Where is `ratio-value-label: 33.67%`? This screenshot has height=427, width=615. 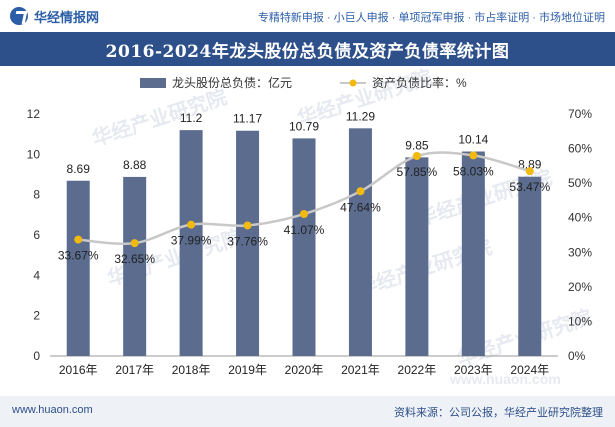
ratio-value-label: 33.67% is located at coordinates (78, 256).